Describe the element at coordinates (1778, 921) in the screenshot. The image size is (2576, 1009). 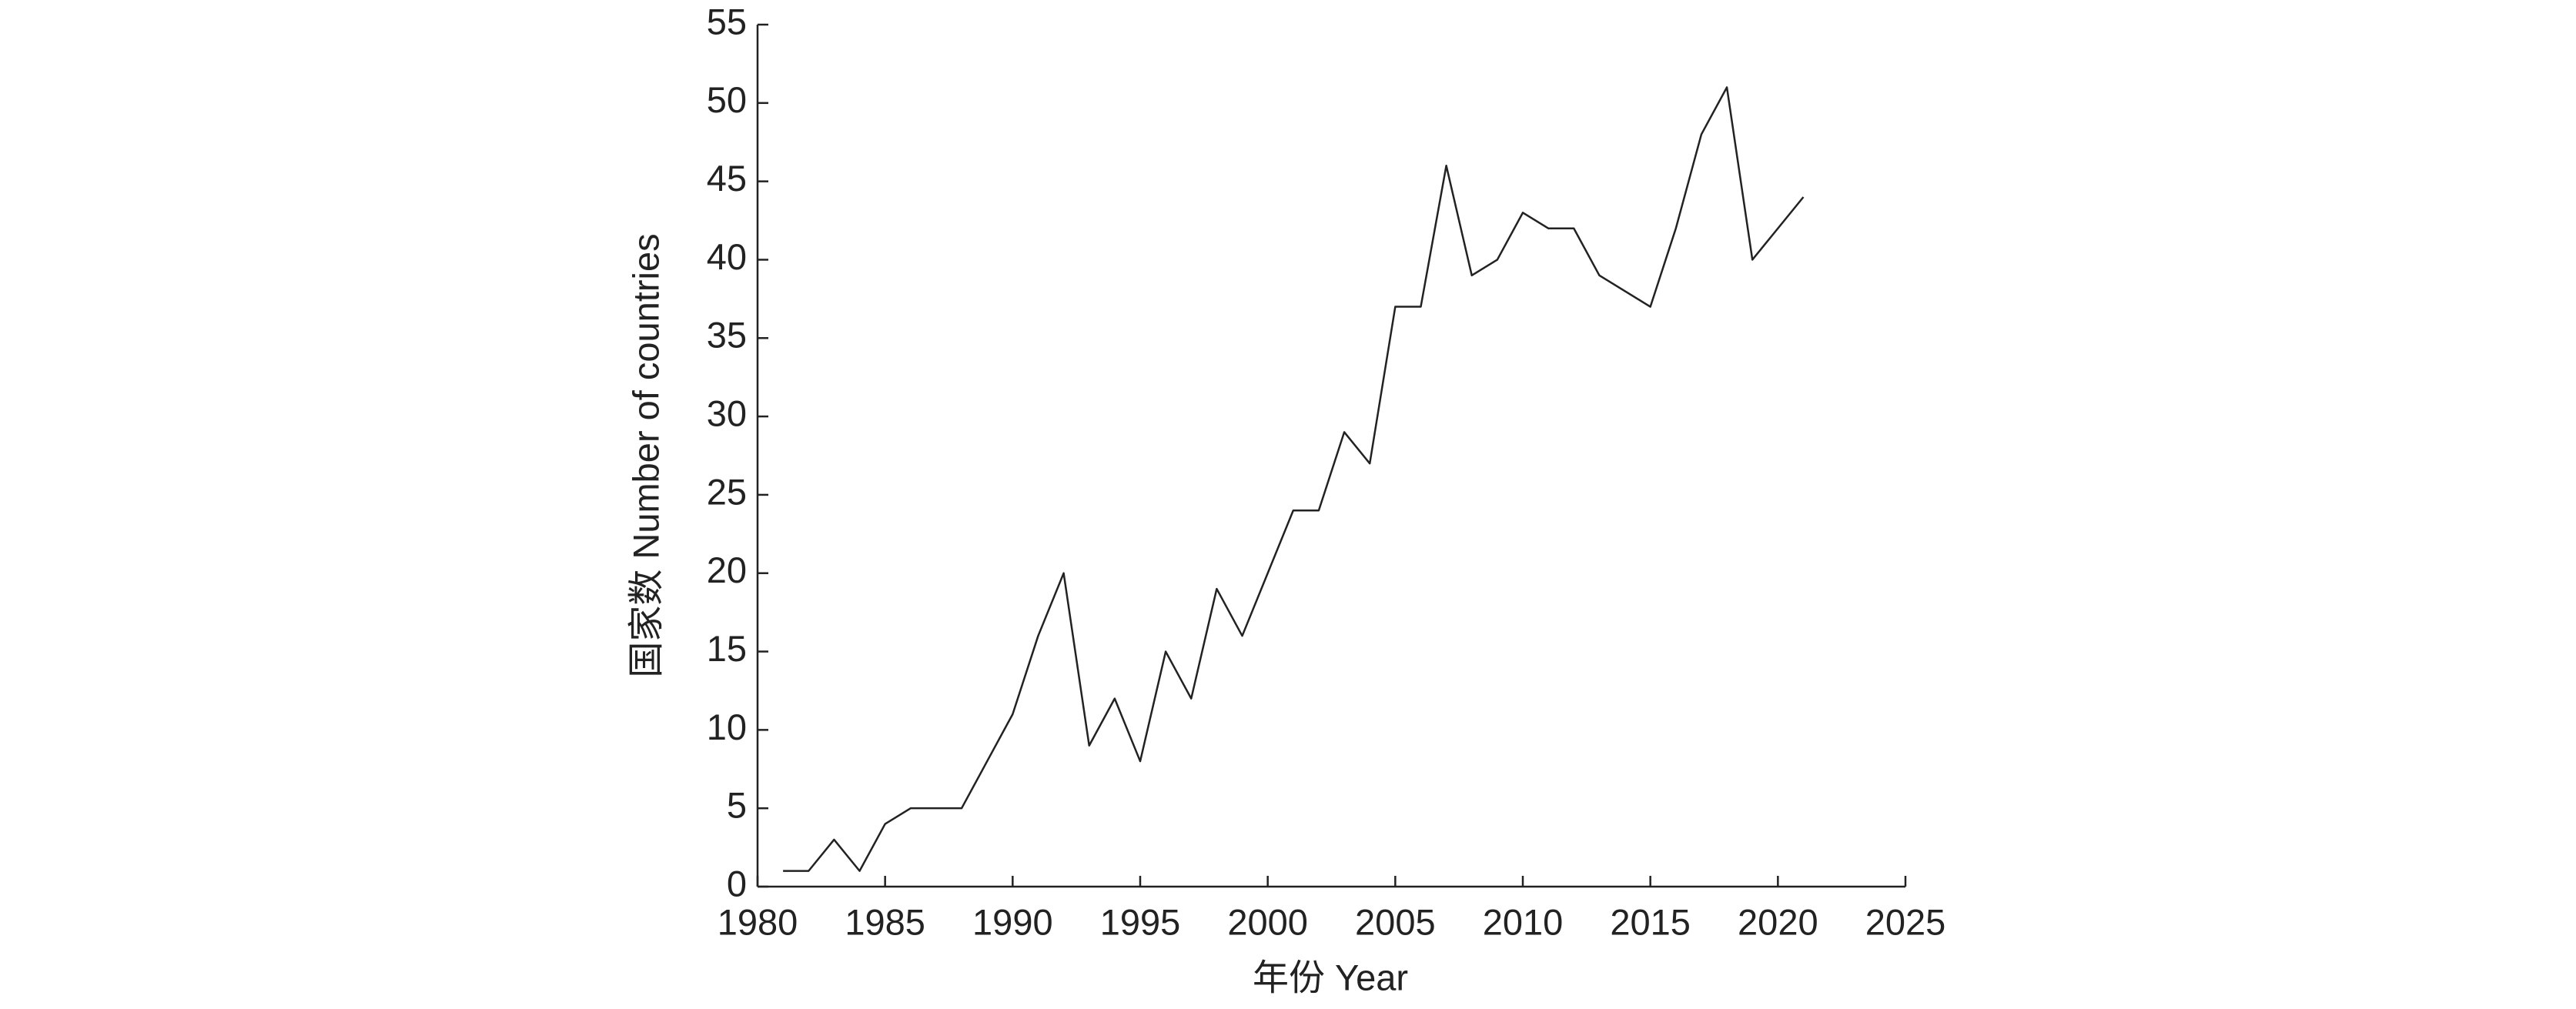
I see `x-tick-label: 2020` at that location.